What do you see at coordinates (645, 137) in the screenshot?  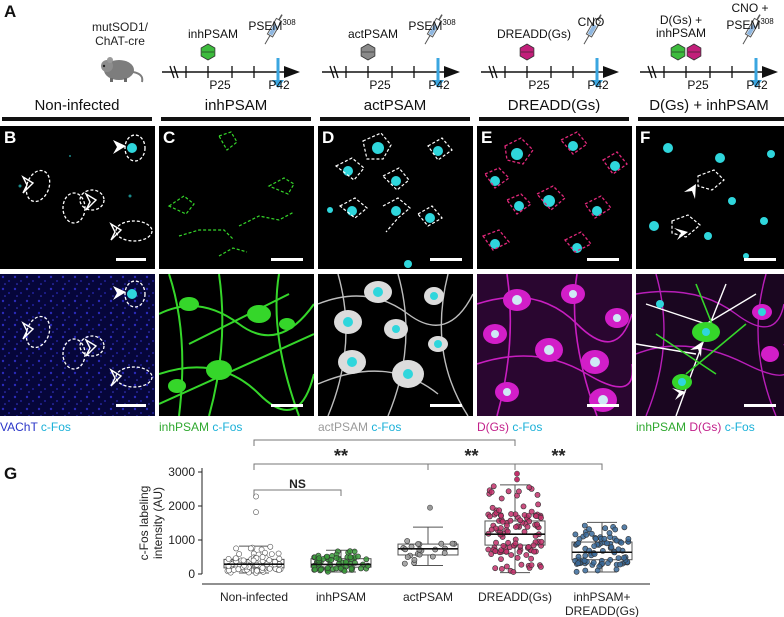 I see `panel-letter-f: F` at bounding box center [645, 137].